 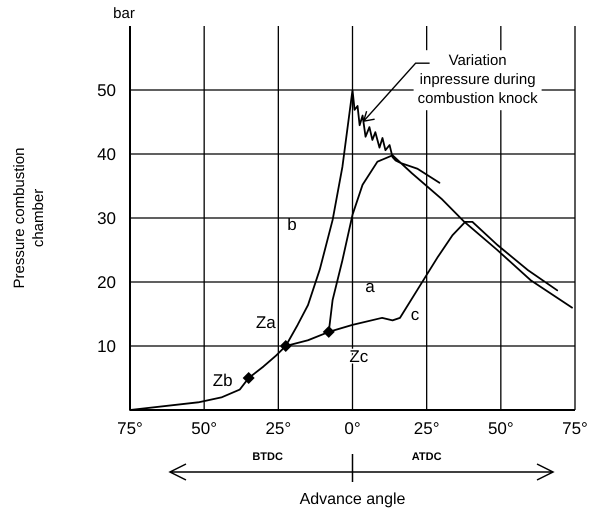 I want to click on series-label: a, so click(x=370, y=286).